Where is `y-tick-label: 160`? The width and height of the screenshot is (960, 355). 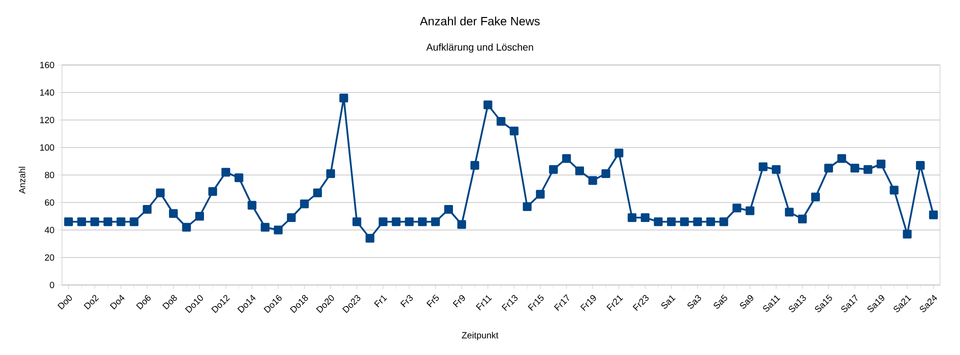
y-tick-label: 160 is located at coordinates (47, 65).